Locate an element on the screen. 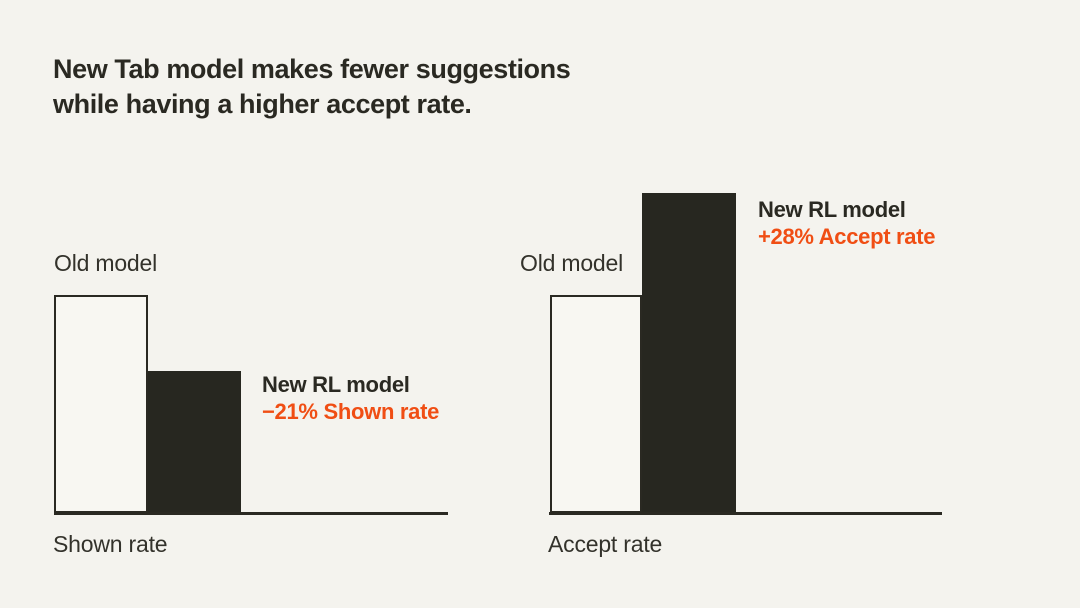  accept-rate-old-model-label: Old model is located at coordinates (572, 263).